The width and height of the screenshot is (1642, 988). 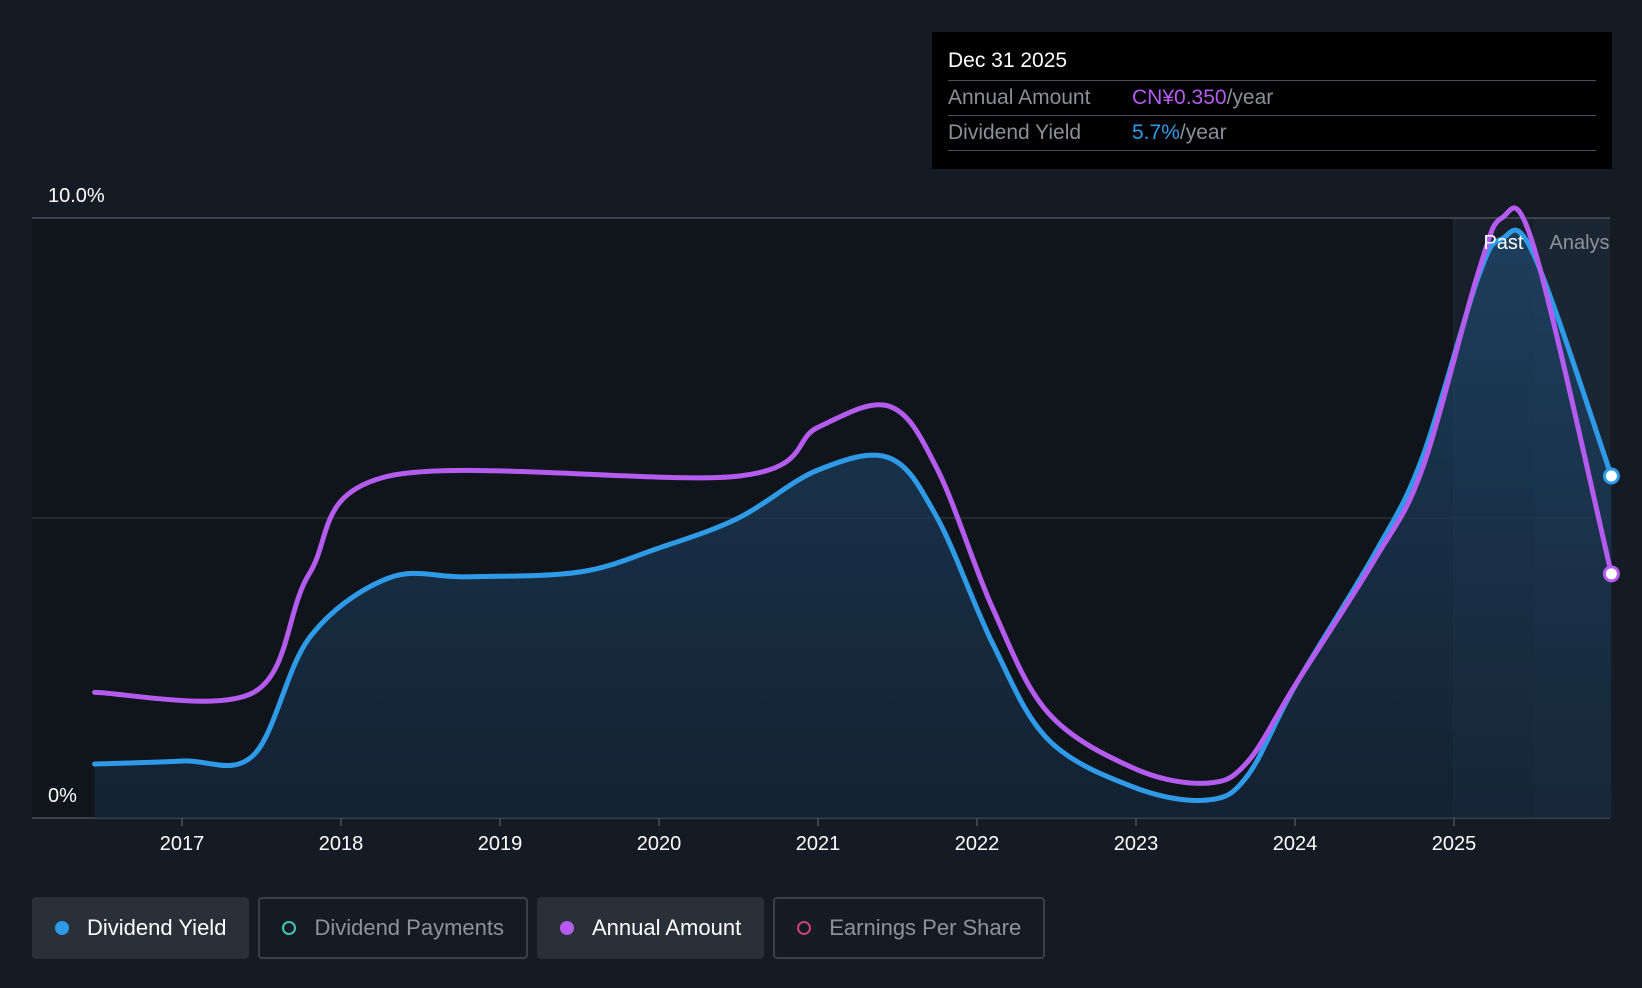 What do you see at coordinates (500, 844) in the screenshot?
I see `x-tick-label: 2019` at bounding box center [500, 844].